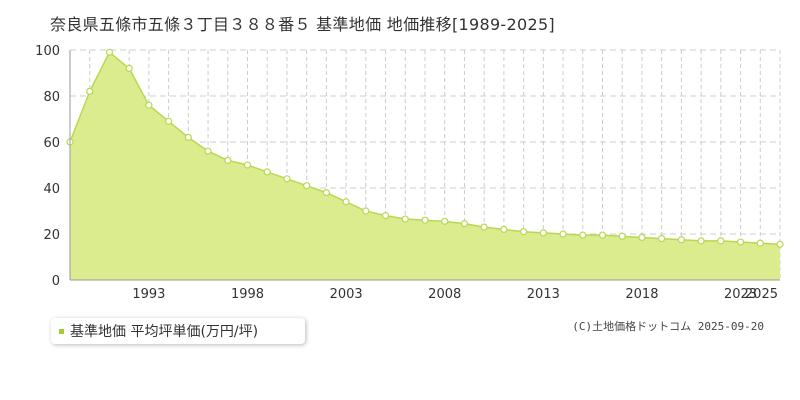  Describe the element at coordinates (51, 143) in the screenshot. I see `y-tick-label: 60` at that location.